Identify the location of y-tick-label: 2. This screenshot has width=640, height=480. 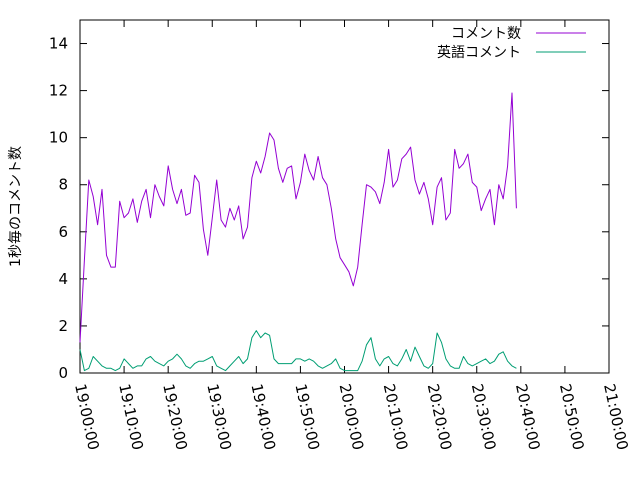
(63, 326).